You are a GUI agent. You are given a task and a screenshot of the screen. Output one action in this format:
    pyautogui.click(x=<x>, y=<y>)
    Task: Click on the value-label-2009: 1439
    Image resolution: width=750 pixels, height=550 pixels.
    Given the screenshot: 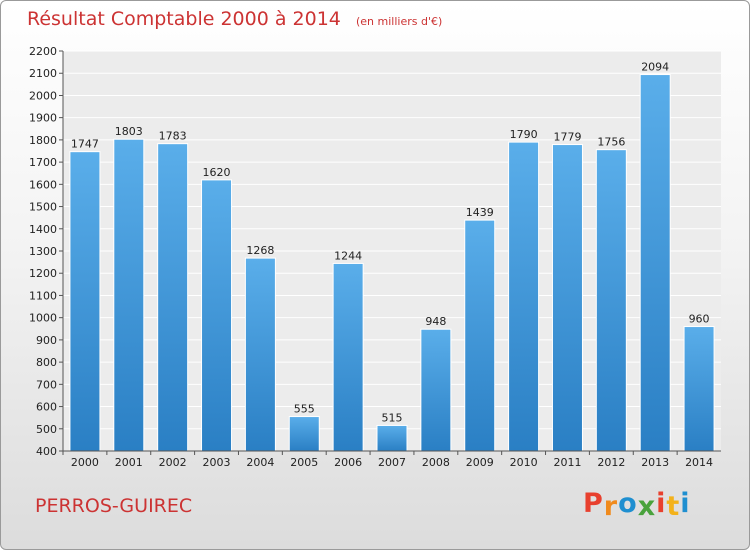 What is the action you would take?
    pyautogui.click(x=480, y=212)
    